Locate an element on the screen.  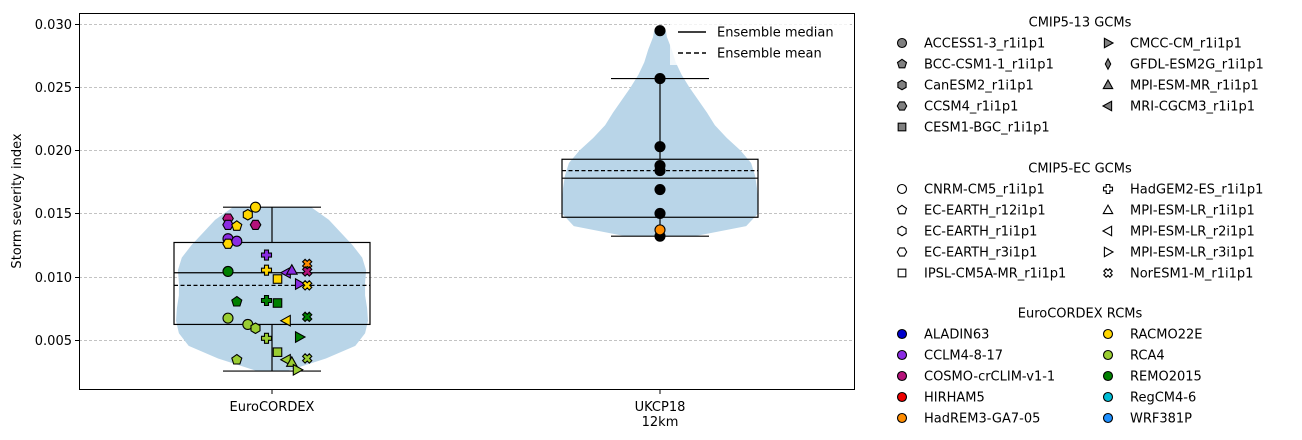
legend-ensemble-mean-label: Ensemble mean is located at coordinates (769, 54).